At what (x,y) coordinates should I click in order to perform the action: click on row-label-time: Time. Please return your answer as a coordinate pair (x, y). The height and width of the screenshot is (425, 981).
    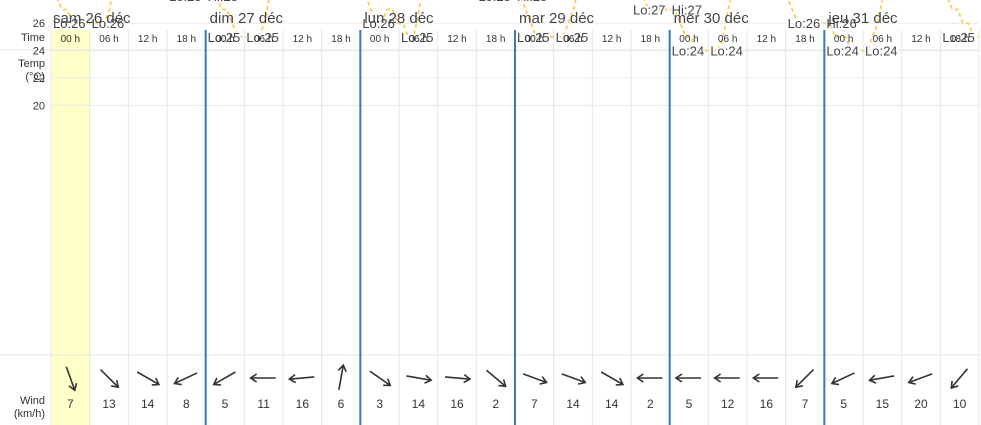
    Looking at the image, I should click on (33, 38).